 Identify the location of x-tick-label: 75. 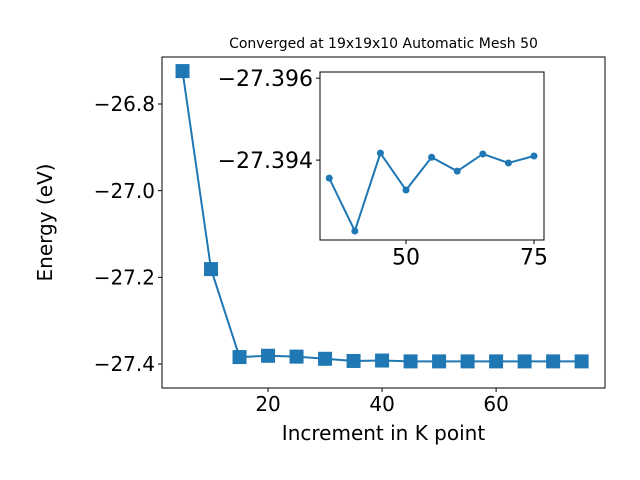
(534, 258).